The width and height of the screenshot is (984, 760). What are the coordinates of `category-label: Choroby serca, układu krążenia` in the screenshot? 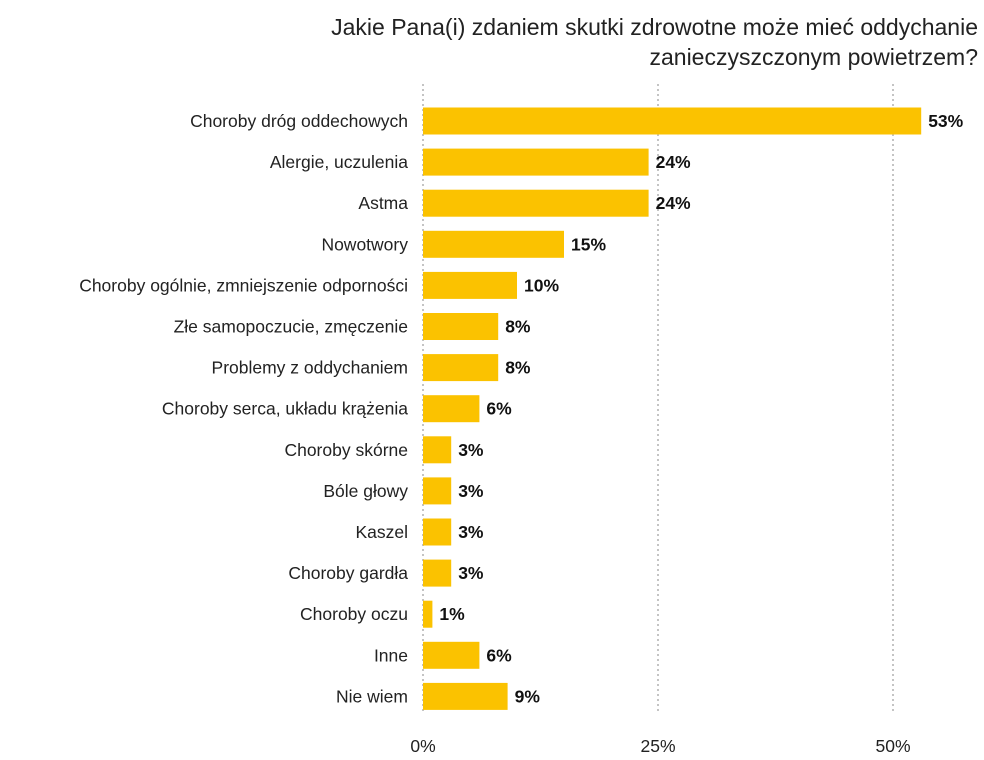 It's located at (285, 409).